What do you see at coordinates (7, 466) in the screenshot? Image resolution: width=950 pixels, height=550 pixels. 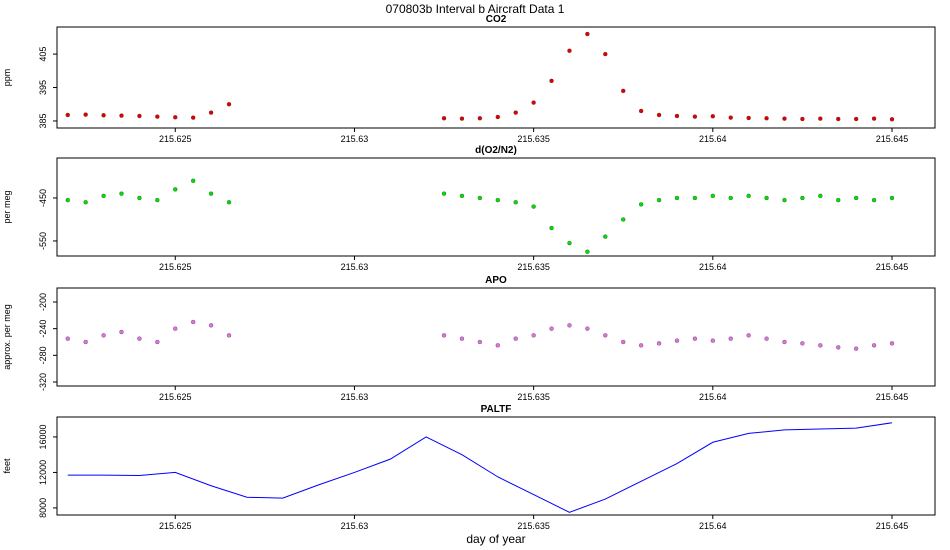 I see `y-axis-label: feet` at bounding box center [7, 466].